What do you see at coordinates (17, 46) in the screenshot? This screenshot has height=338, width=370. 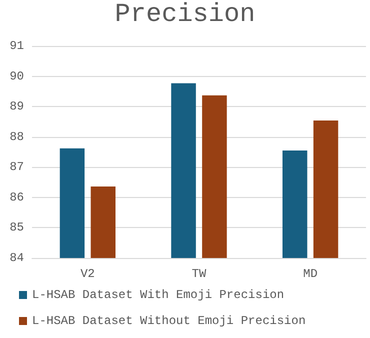 I see `y-tick-label: 91` at bounding box center [17, 46].